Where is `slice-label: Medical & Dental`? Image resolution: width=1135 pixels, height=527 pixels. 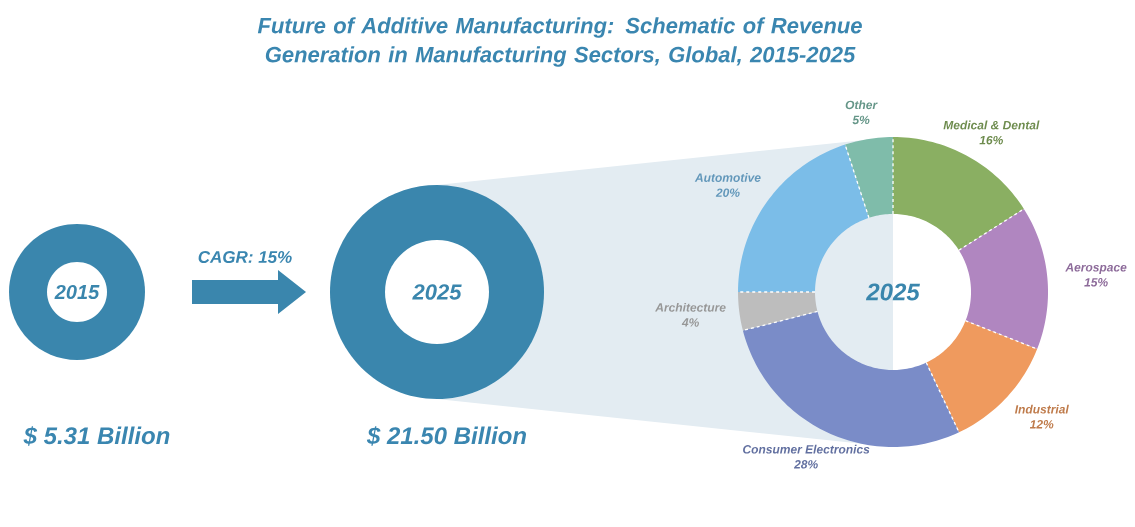 slice-label: Medical & Dental is located at coordinates (991, 125).